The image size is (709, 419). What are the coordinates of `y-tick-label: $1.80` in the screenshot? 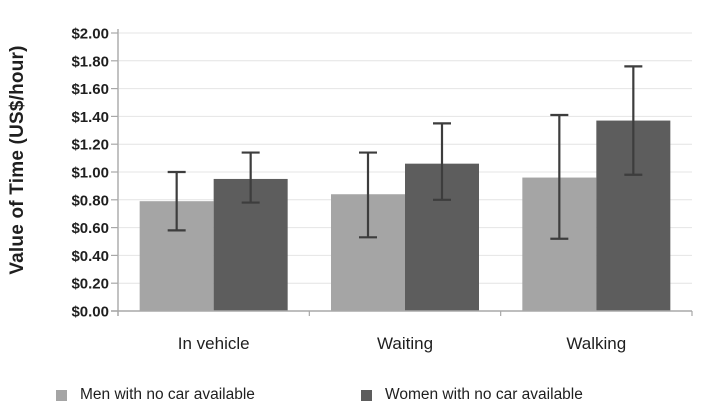 It's located at (90, 61).